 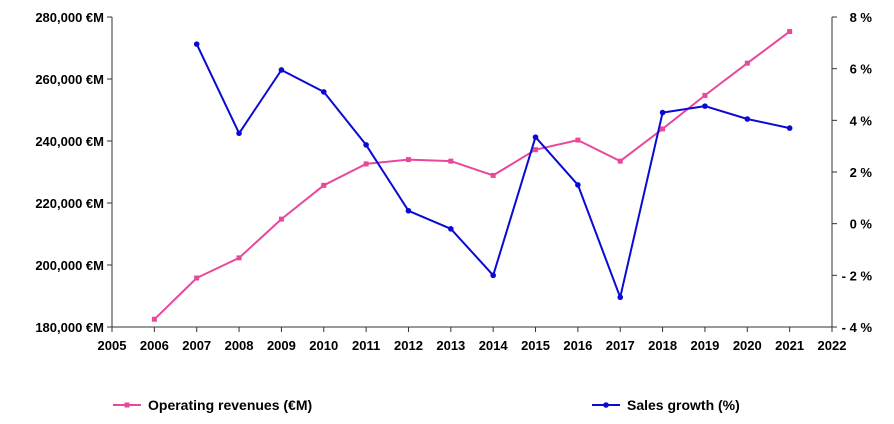 What do you see at coordinates (281, 345) in the screenshot?
I see `x-tick-label: 2009` at bounding box center [281, 345].